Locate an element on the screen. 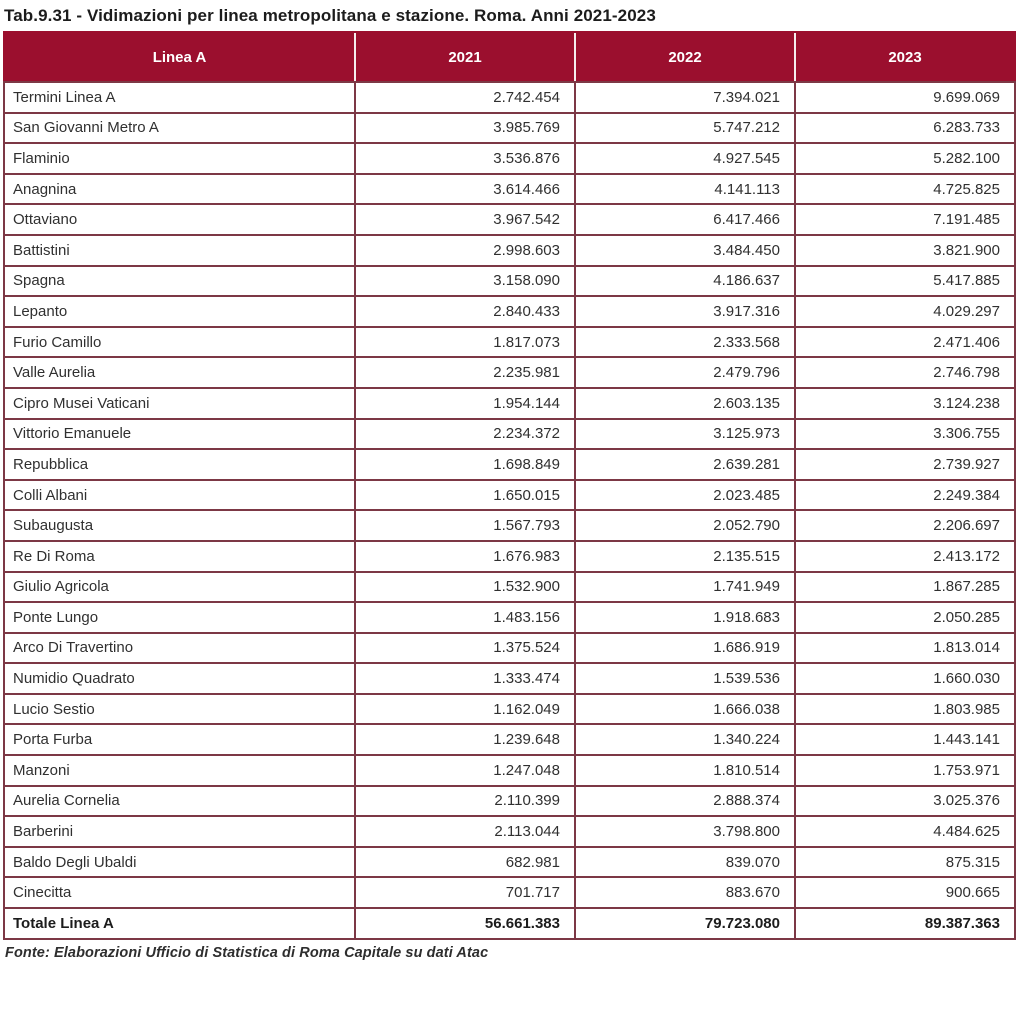  station-cell: Cinecitta is located at coordinates (179, 893).